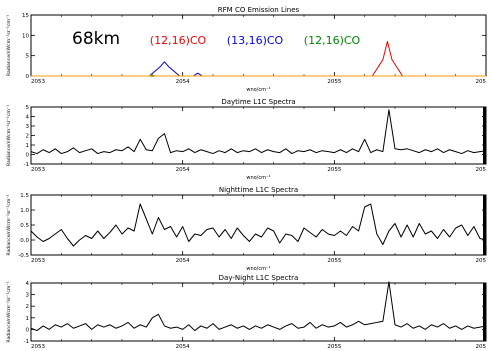 Image resolution: width=491 pixels, height=351 pixels. Describe the element at coordinates (258, 190) in the screenshot. I see `panel-title: Nighttime L1C Spectra` at that location.